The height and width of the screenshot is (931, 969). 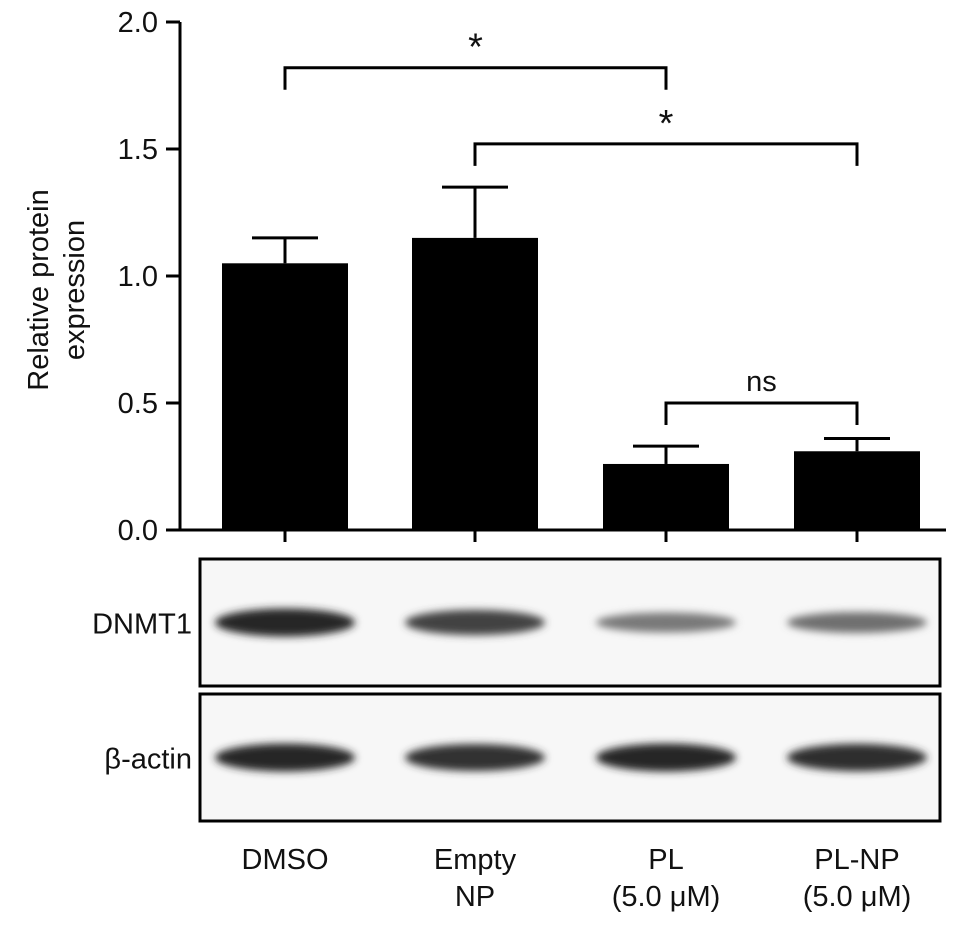 What do you see at coordinates (577, 878) in the screenshot?
I see `category-labels: DMSO Empty NP PL (5.0 μM) PL-NP (5.0 μM)` at bounding box center [577, 878].